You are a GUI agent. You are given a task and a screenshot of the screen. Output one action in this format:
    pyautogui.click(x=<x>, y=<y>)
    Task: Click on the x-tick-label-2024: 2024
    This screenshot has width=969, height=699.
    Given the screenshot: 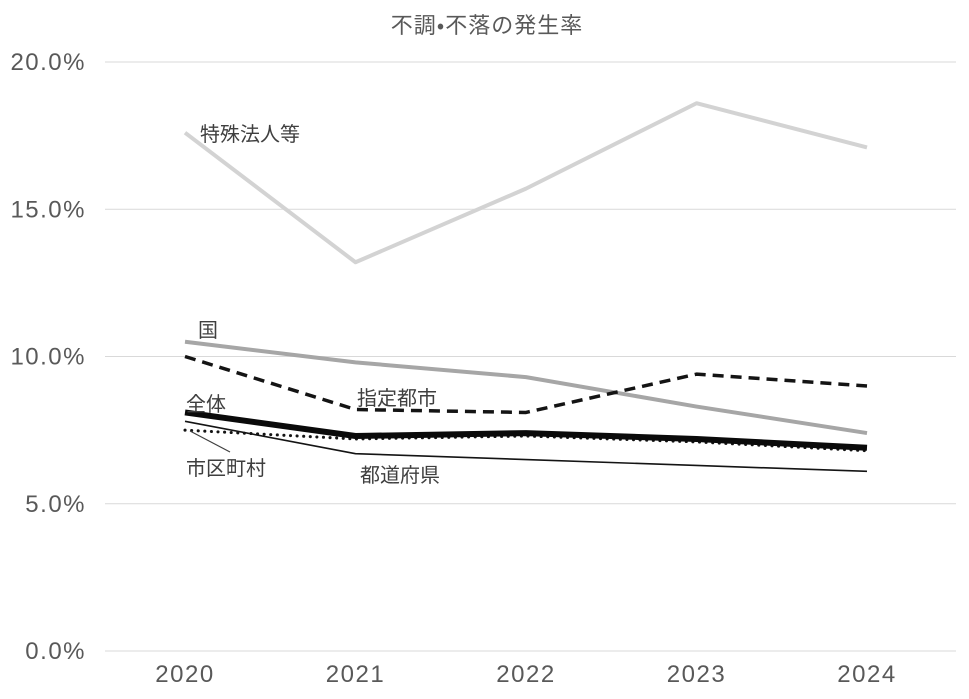 What is the action you would take?
    pyautogui.click(x=866, y=674)
    